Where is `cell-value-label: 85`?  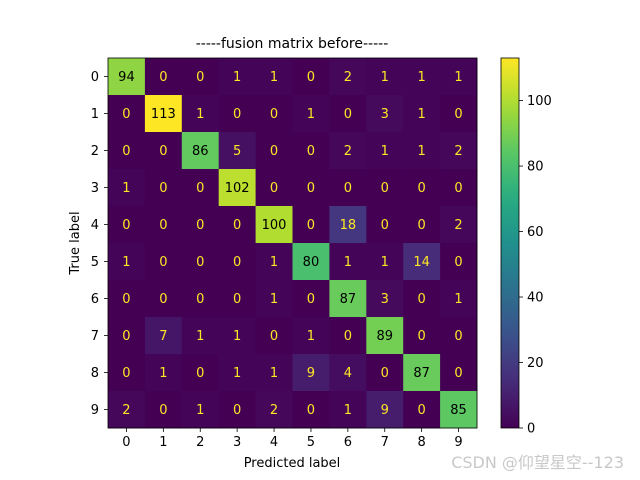 cell-value-label: 85 is located at coordinates (458, 410).